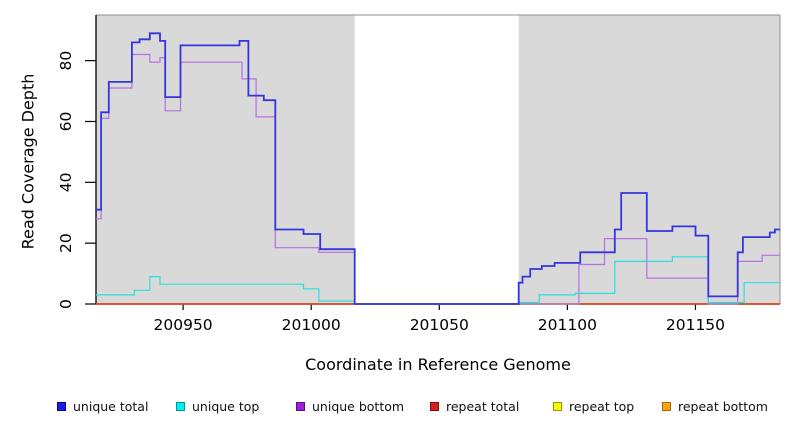  I want to click on legend-label: unique total, so click(111, 406).